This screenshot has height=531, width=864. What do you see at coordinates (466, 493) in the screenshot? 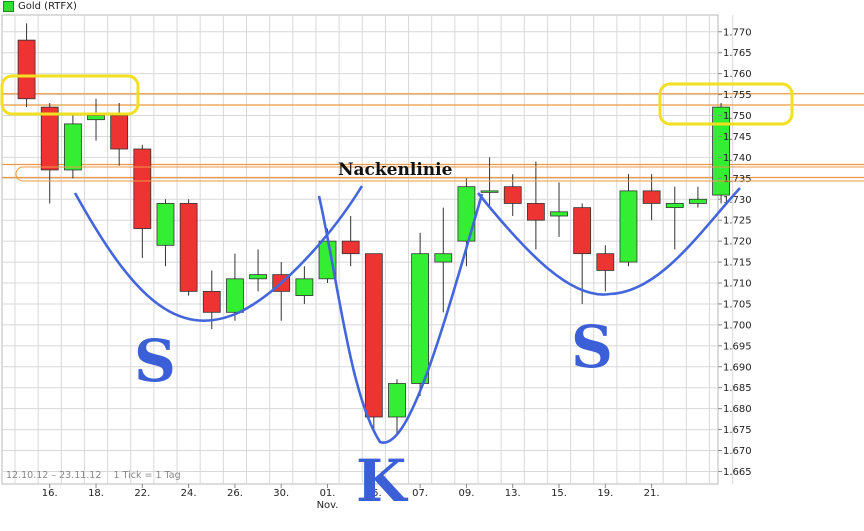
I see `x-tick-label: 09.` at bounding box center [466, 493].